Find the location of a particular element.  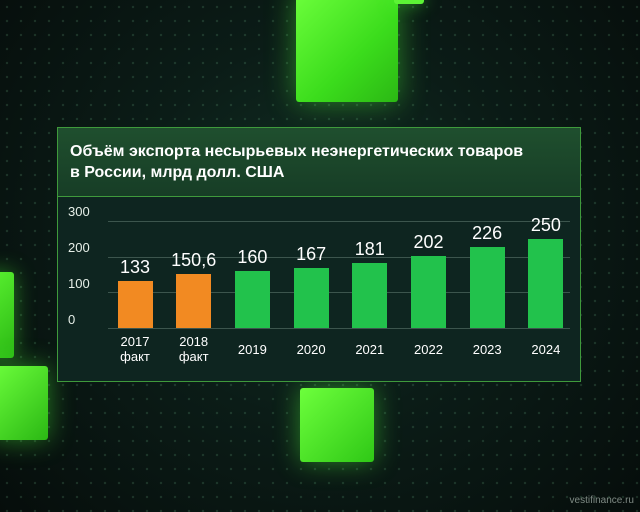

bar-value-label: 202 is located at coordinates (428, 241).